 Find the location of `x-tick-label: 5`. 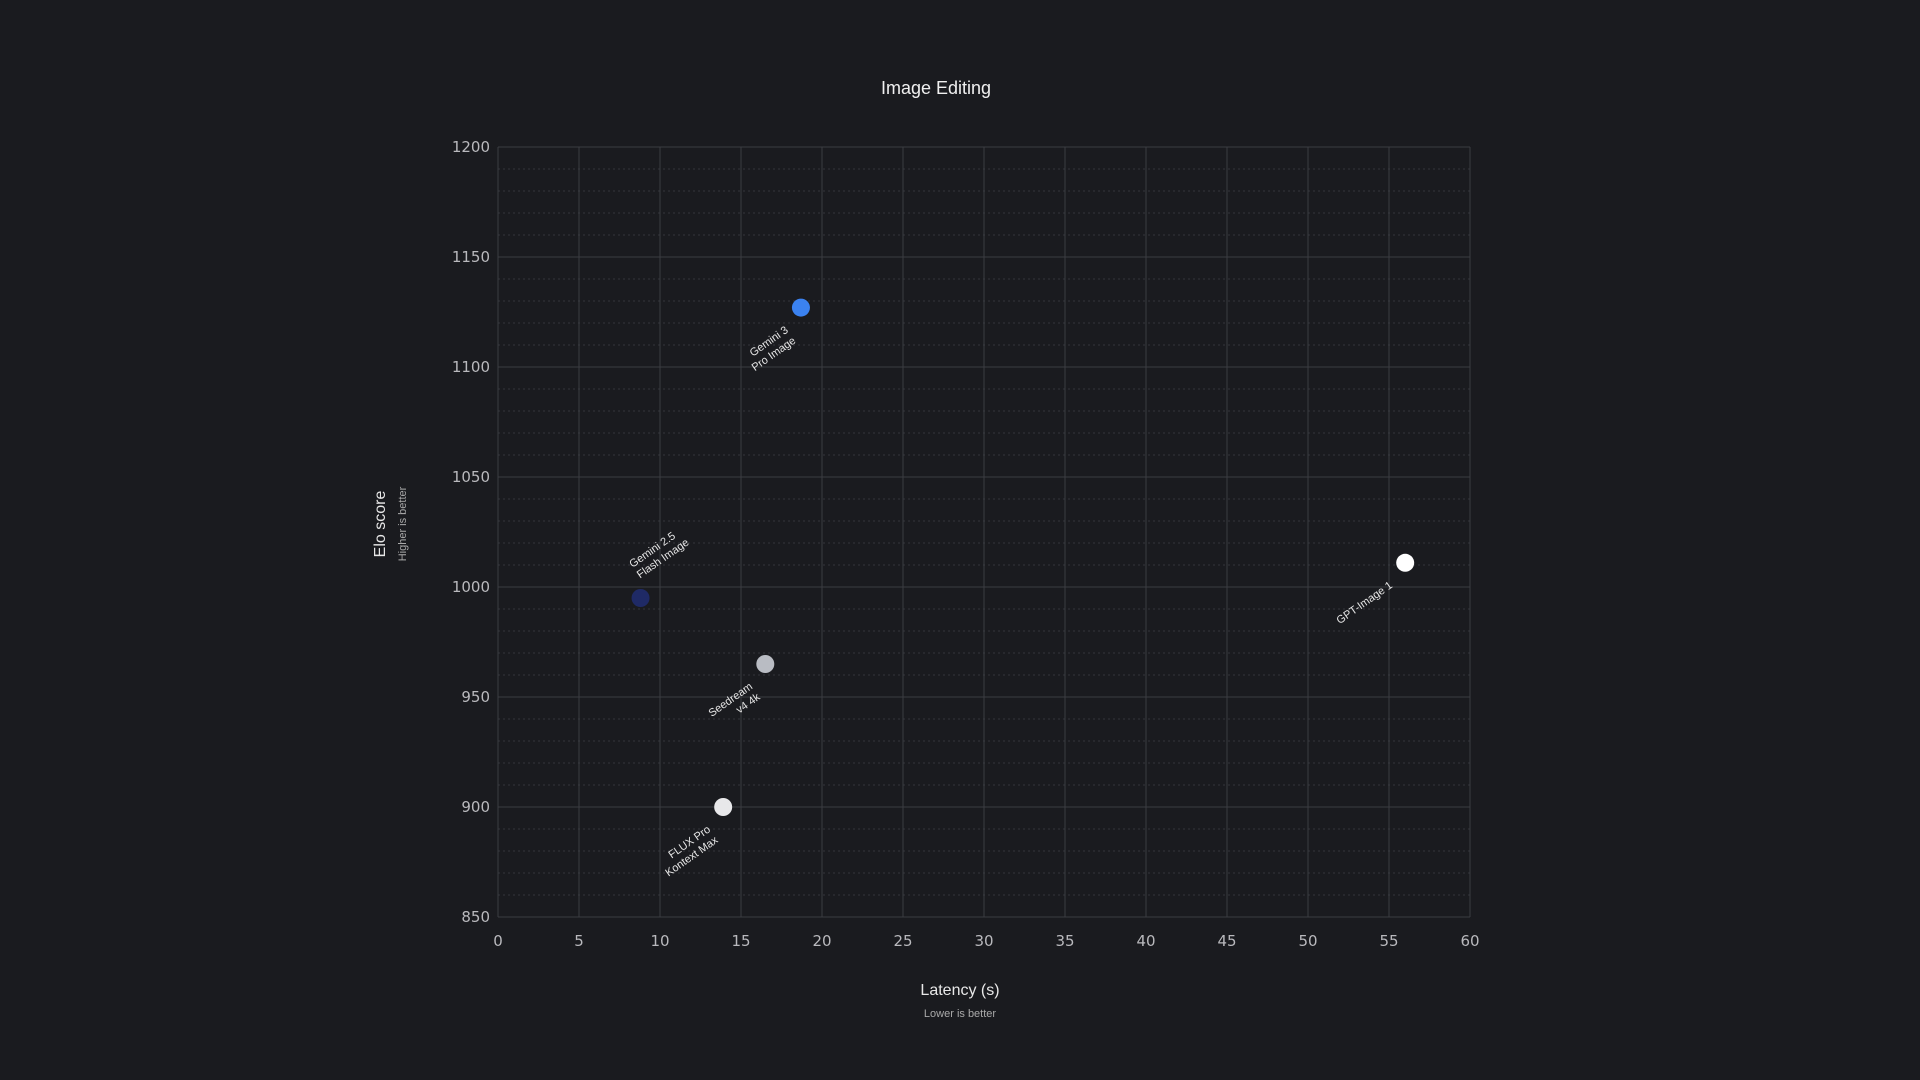

x-tick-label: 5 is located at coordinates (579, 941).